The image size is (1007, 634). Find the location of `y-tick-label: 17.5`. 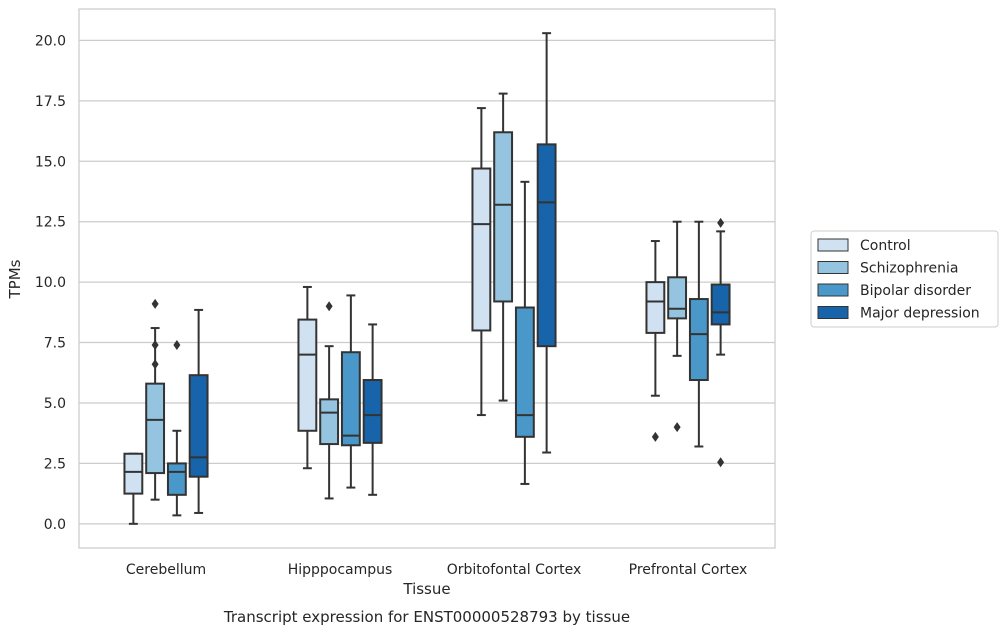

y-tick-label: 17.5 is located at coordinates (50, 102).